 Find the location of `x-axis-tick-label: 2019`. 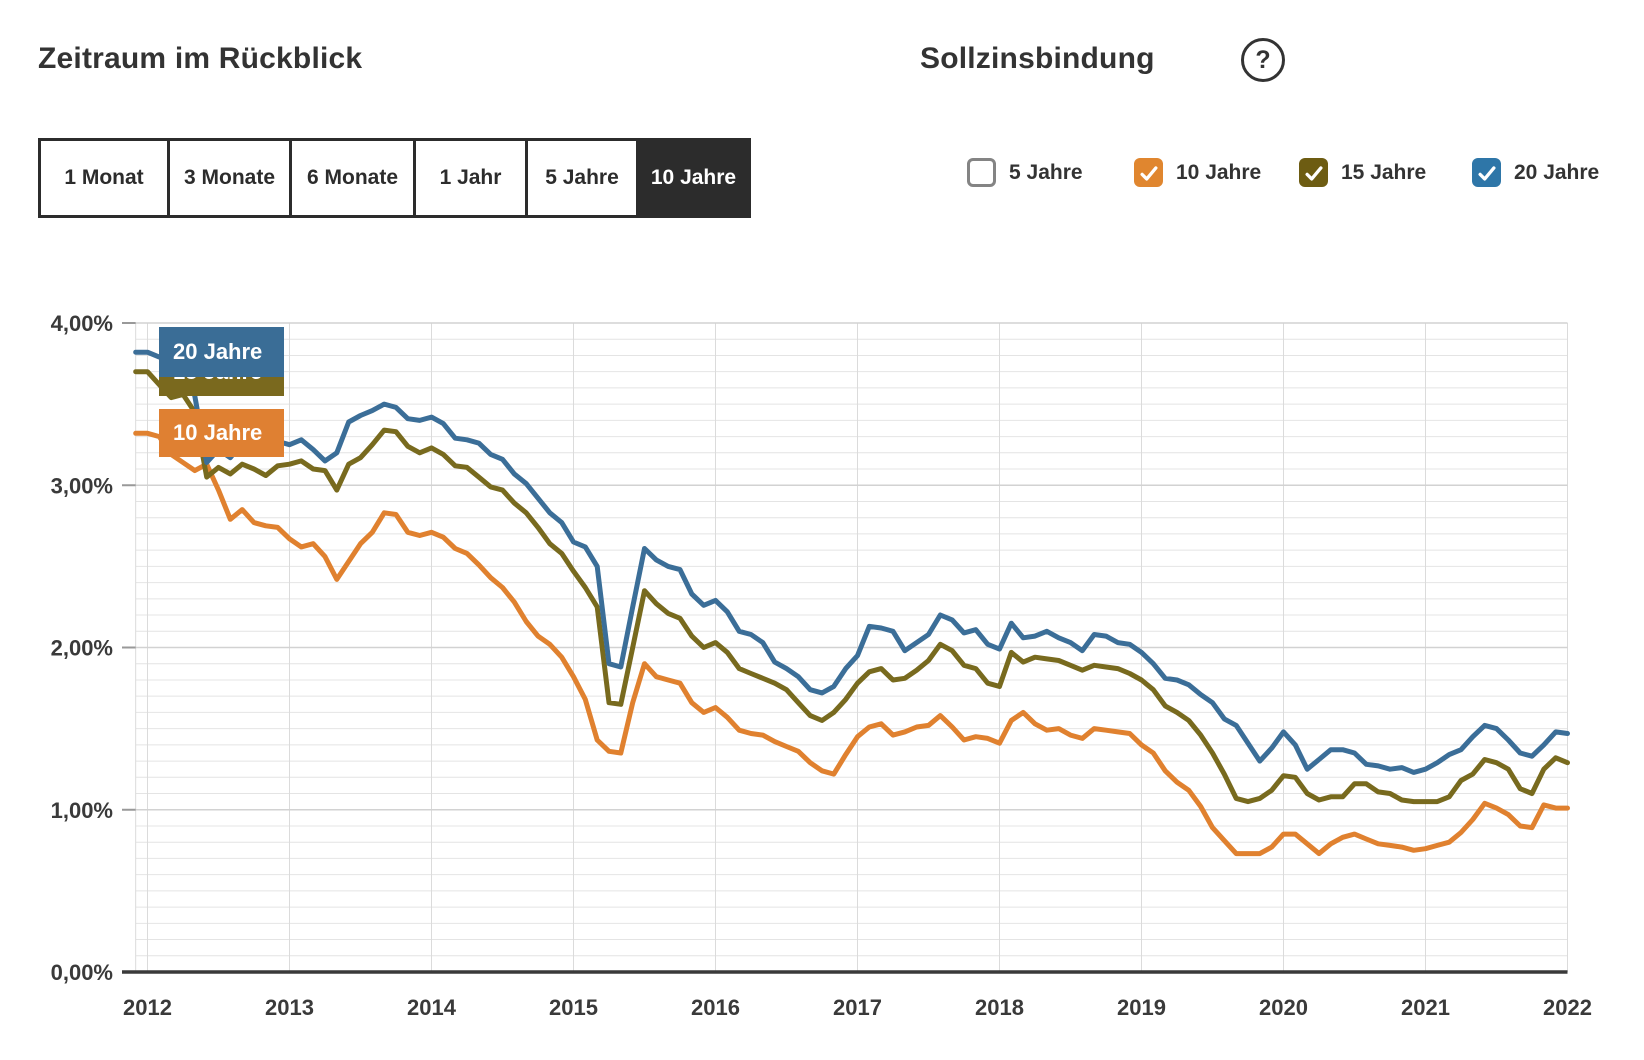

x-axis-tick-label: 2019 is located at coordinates (1141, 1007).